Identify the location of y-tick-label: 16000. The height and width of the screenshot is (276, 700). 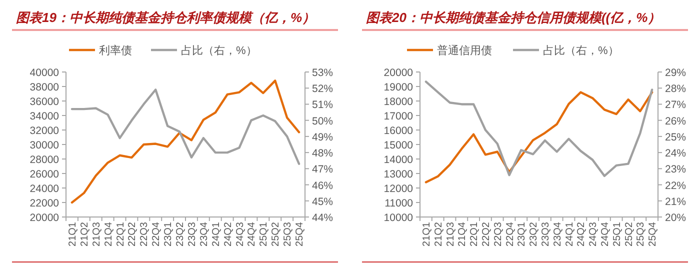
(399, 131).